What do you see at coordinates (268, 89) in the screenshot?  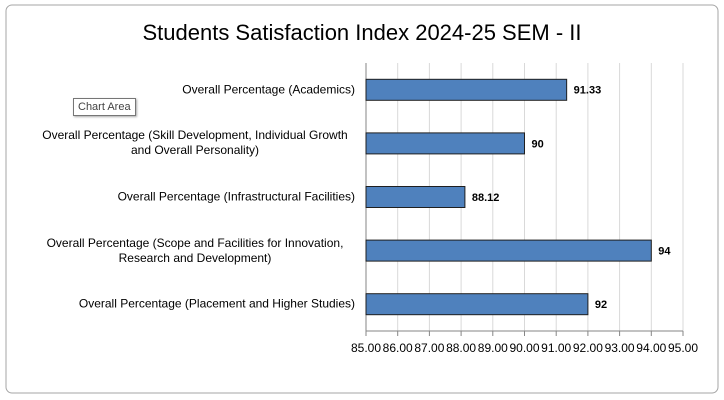 I see `category-label: Overall Percentage (Academics)` at bounding box center [268, 89].